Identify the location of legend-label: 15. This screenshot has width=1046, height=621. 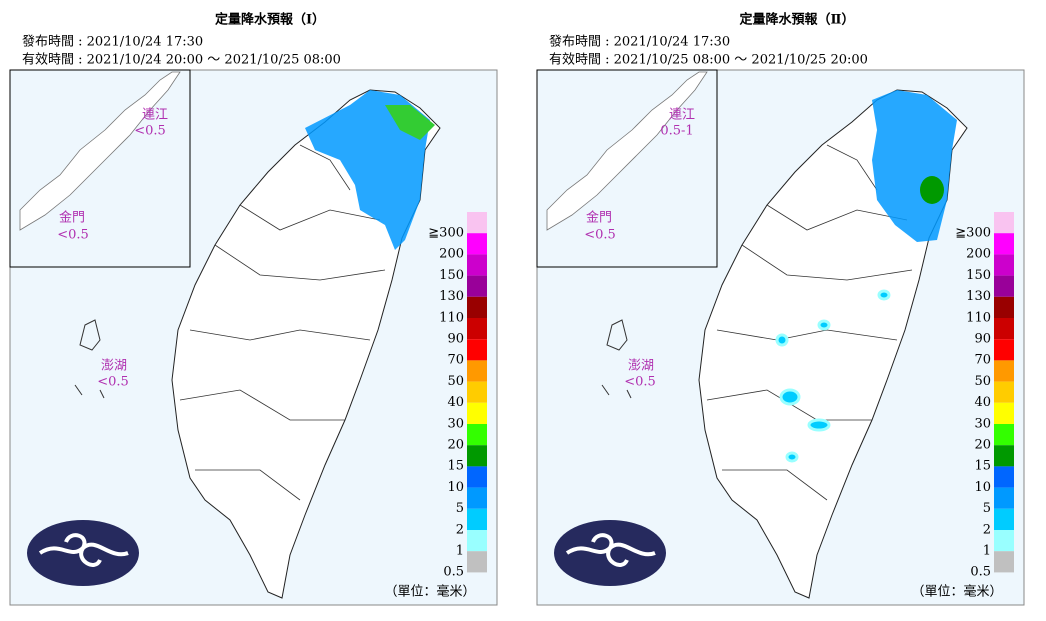
(982, 466).